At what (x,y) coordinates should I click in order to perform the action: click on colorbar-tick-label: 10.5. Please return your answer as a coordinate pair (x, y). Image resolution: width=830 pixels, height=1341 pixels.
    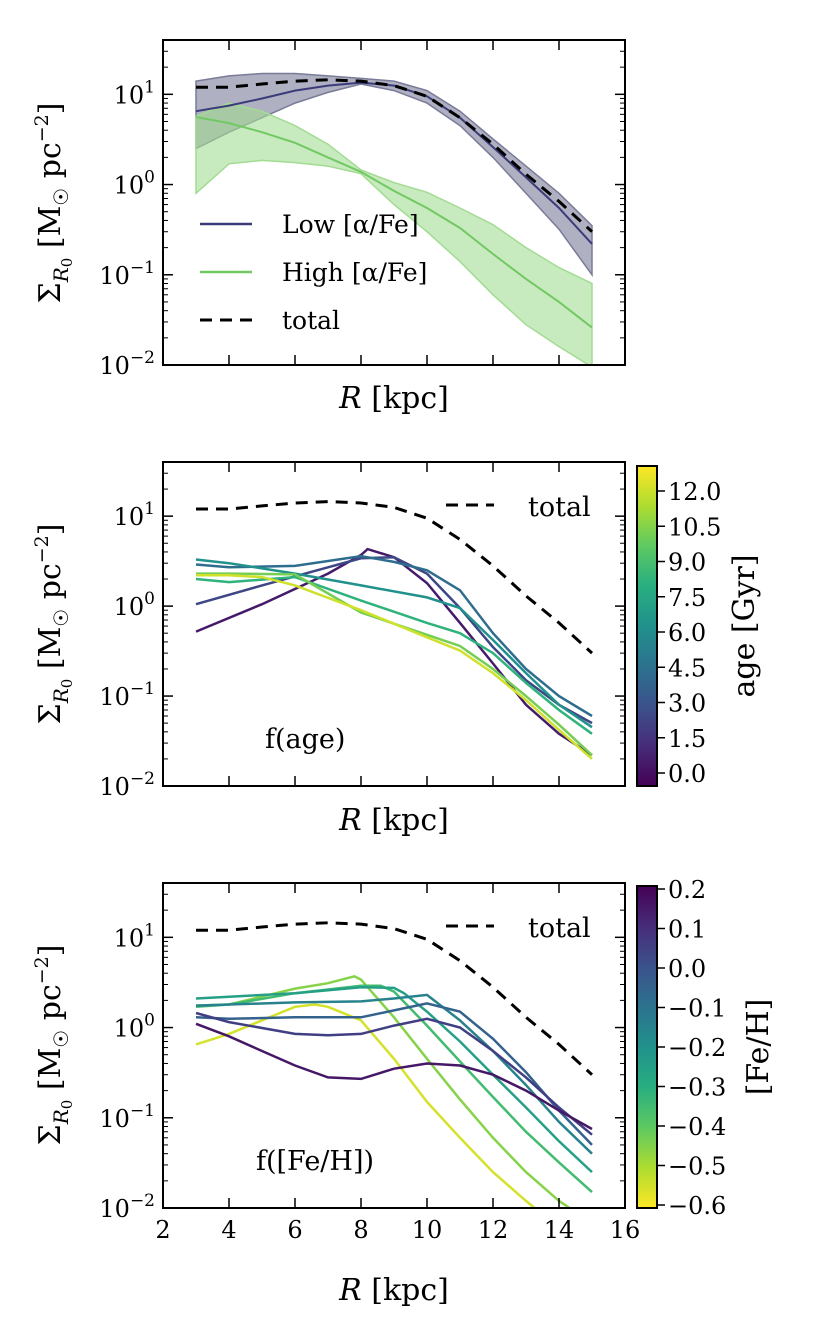
    Looking at the image, I should click on (694, 527).